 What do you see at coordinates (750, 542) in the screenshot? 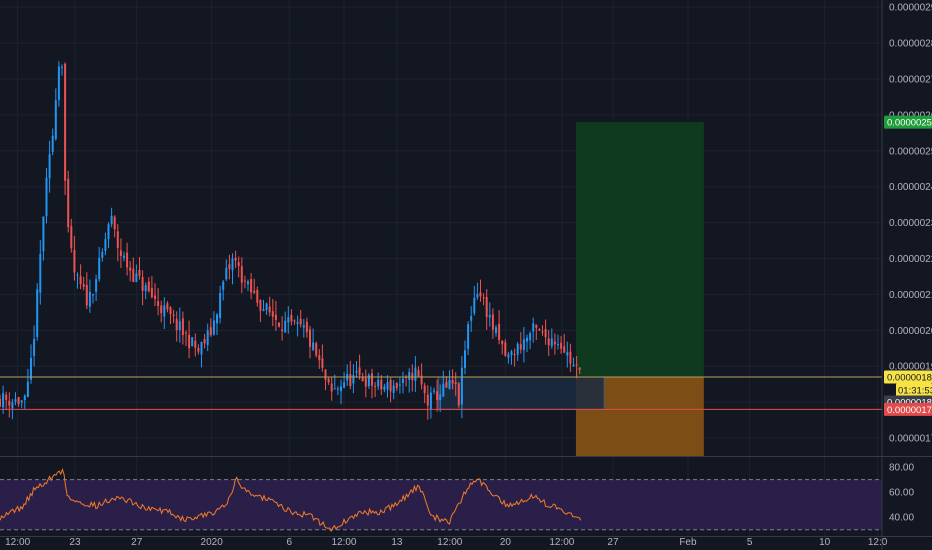
I see `time-axis-label: 5` at bounding box center [750, 542].